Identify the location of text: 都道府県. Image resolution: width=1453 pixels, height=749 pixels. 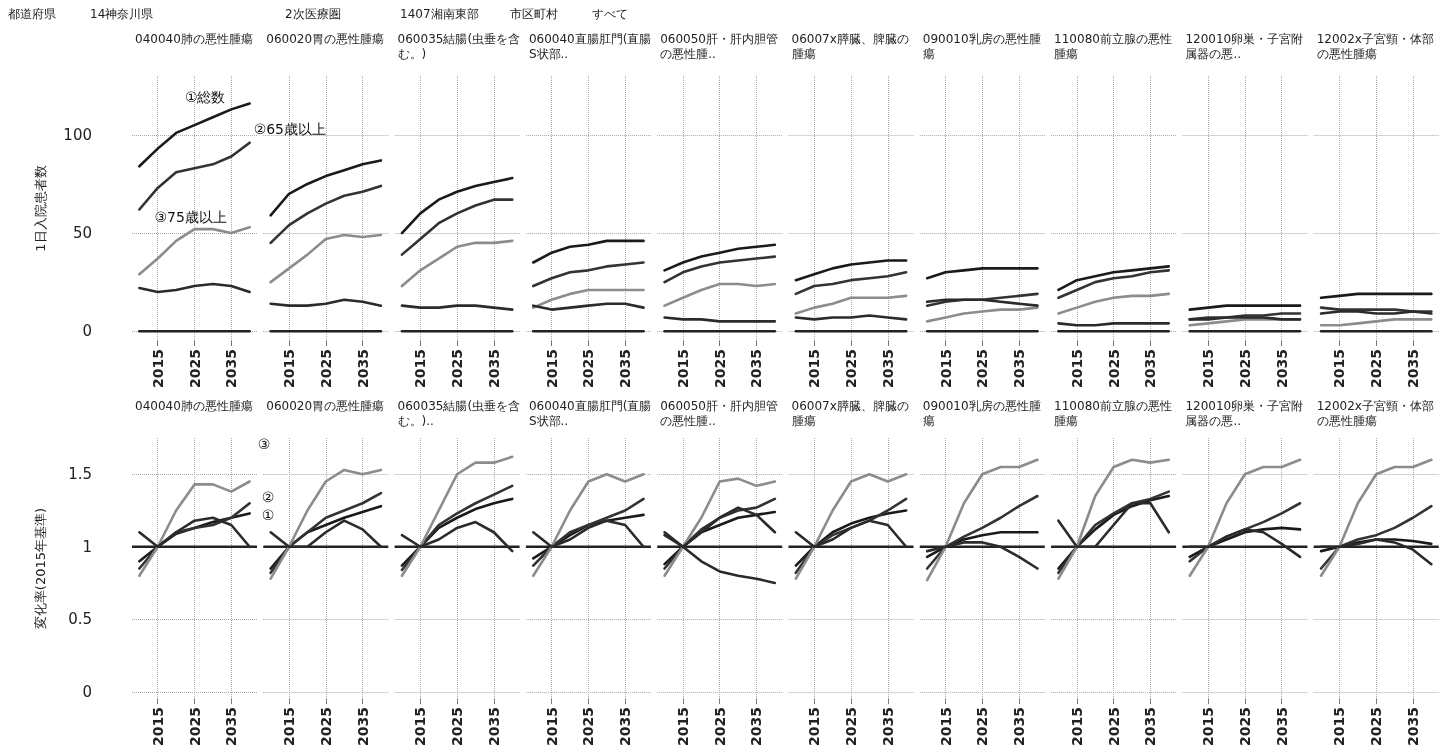
(32, 14).